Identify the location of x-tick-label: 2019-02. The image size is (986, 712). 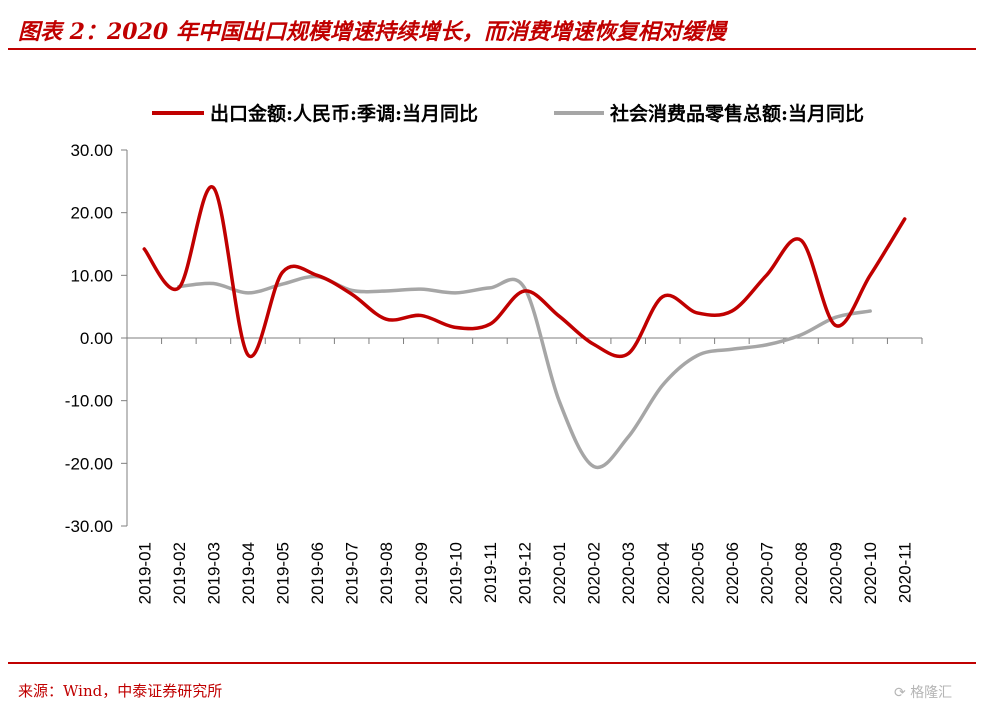
(179, 573).